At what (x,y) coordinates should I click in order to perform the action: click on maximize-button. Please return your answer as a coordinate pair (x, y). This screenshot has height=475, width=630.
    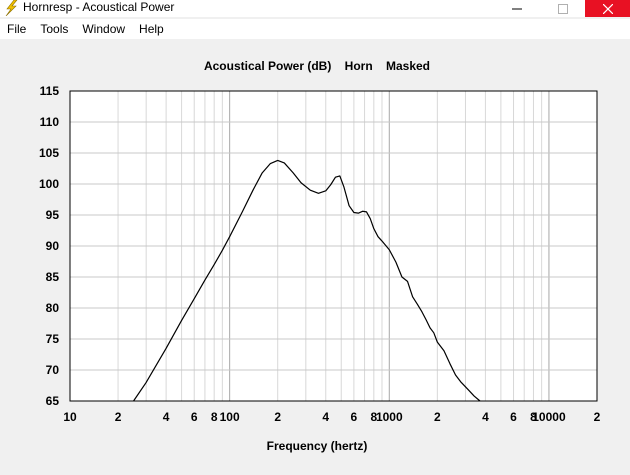
    Looking at the image, I should click on (563, 8).